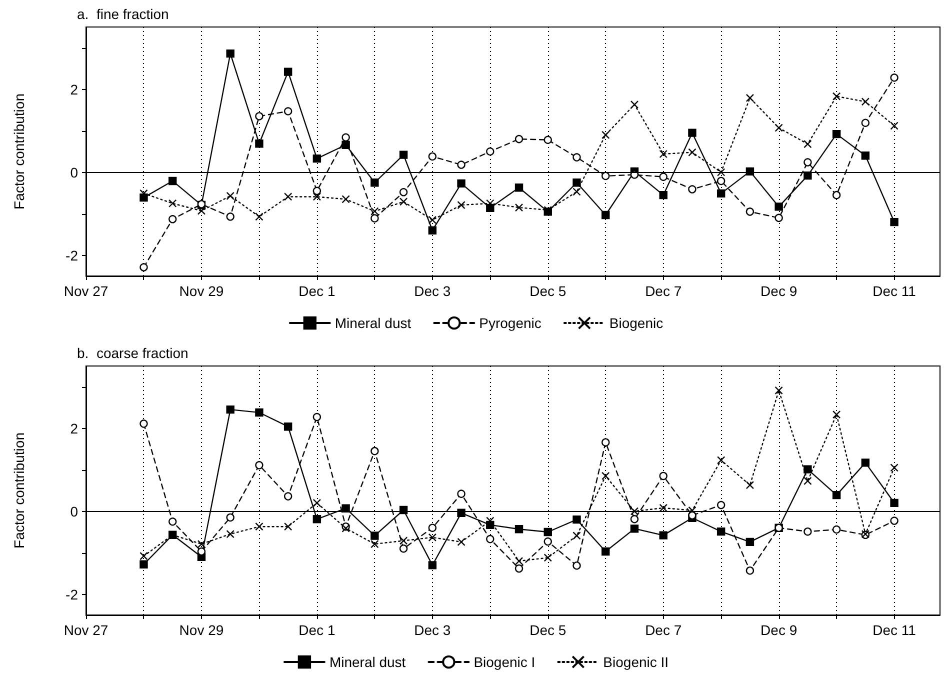 The width and height of the screenshot is (952, 678). Describe the element at coordinates (123, 14) in the screenshot. I see `chart-title: a. fine fraction` at that location.